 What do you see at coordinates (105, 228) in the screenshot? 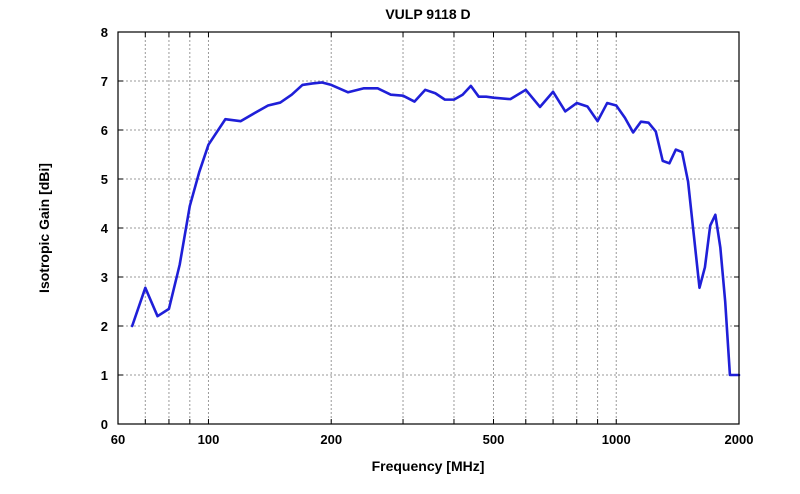
I see `y-tick-label: 4` at bounding box center [105, 228].